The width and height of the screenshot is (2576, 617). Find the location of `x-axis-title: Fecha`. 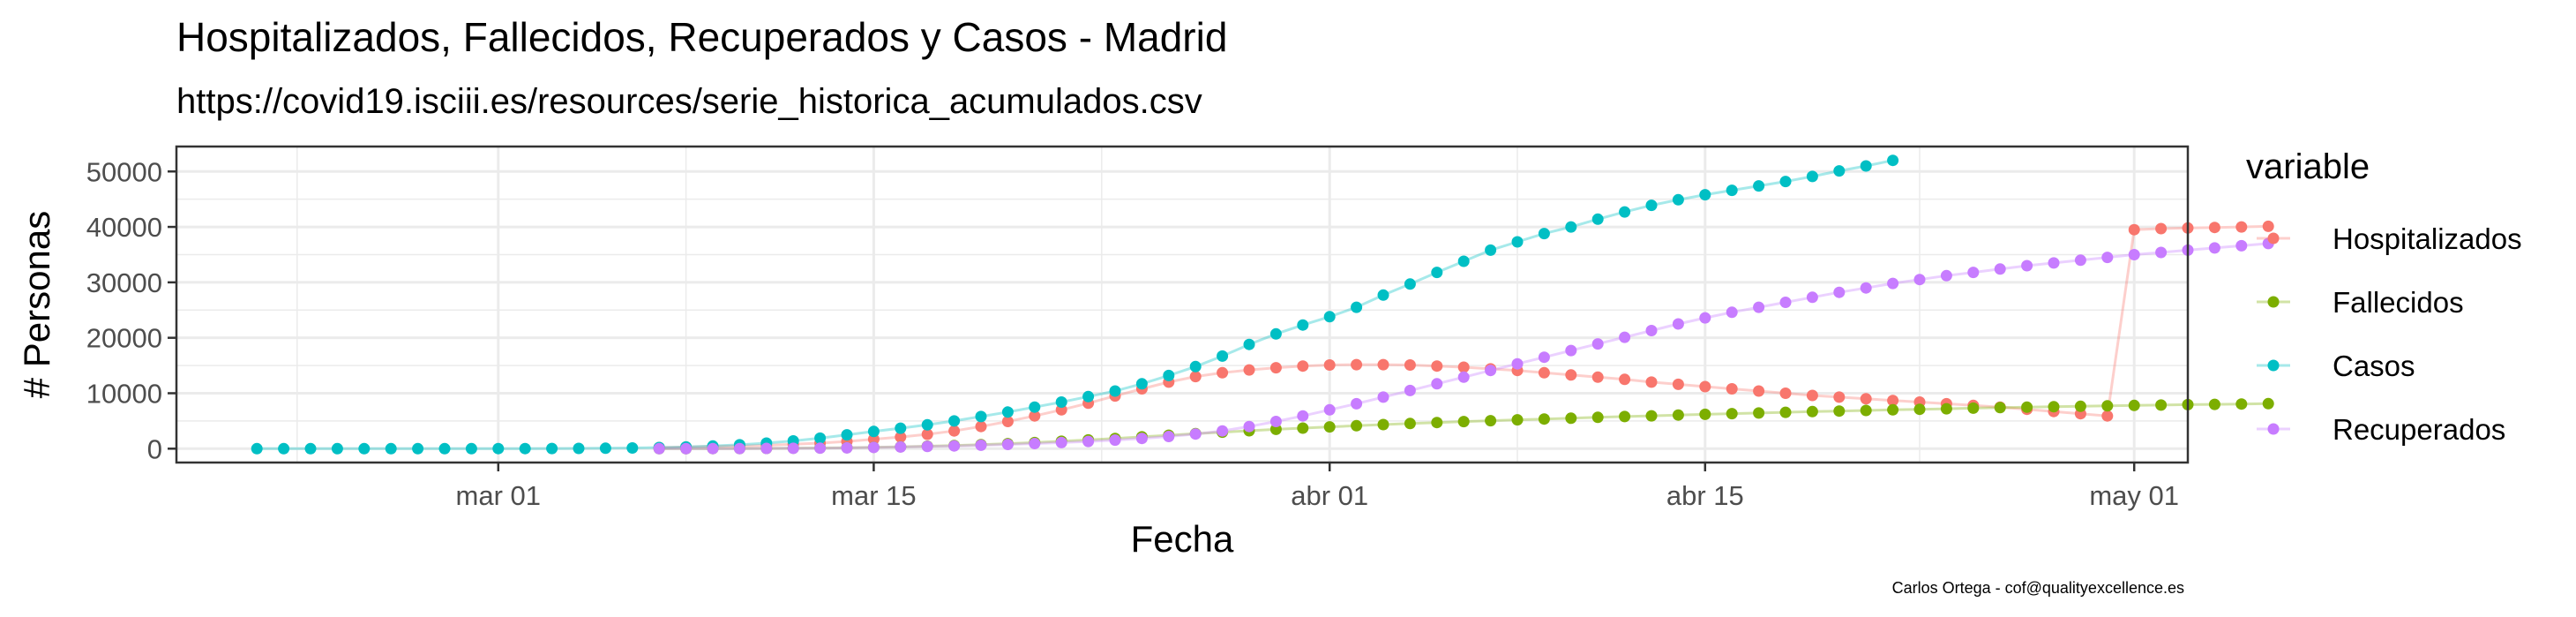

x-axis-title: Fecha is located at coordinates (1183, 539).